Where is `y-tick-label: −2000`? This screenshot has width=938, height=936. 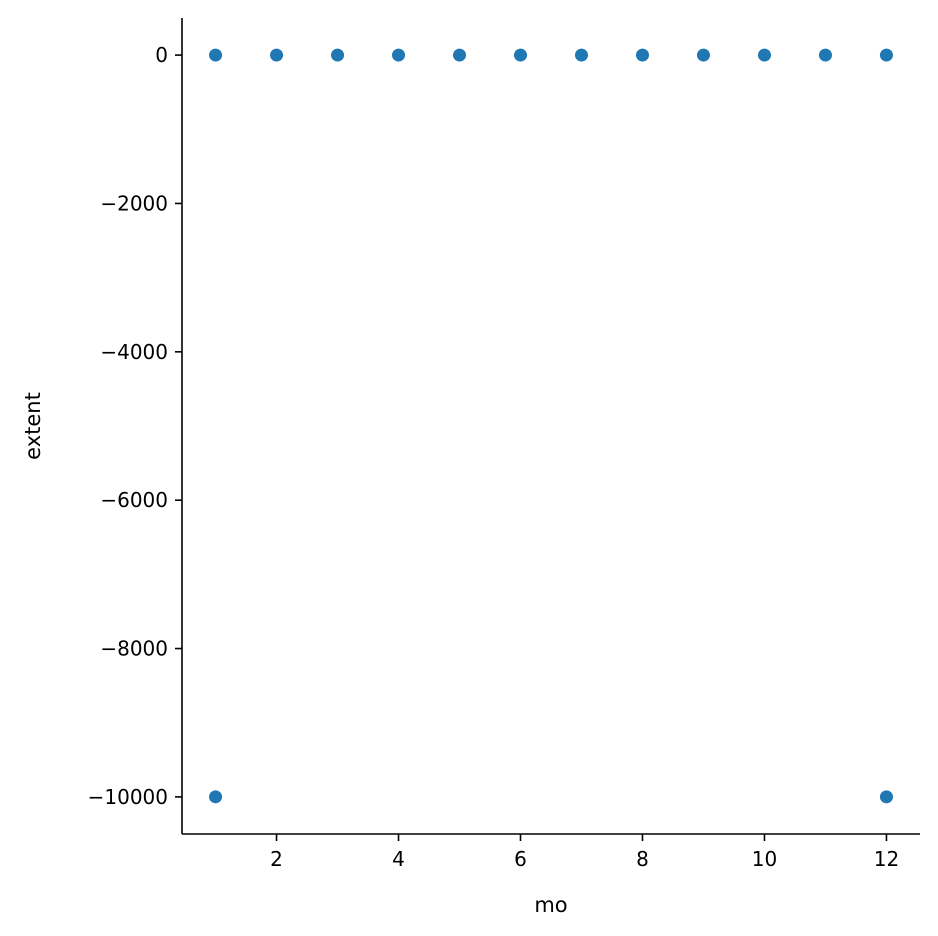 y-tick-label: −2000 is located at coordinates (134, 203).